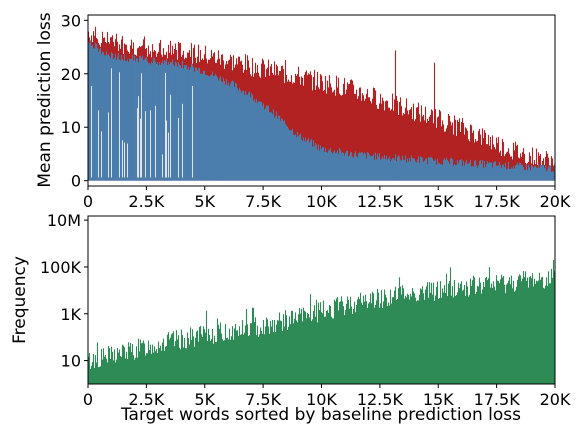 This screenshot has height=430, width=583. What do you see at coordinates (204, 399) in the screenshot?
I see `bottom-x-tick-label: 5K` at bounding box center [204, 399].